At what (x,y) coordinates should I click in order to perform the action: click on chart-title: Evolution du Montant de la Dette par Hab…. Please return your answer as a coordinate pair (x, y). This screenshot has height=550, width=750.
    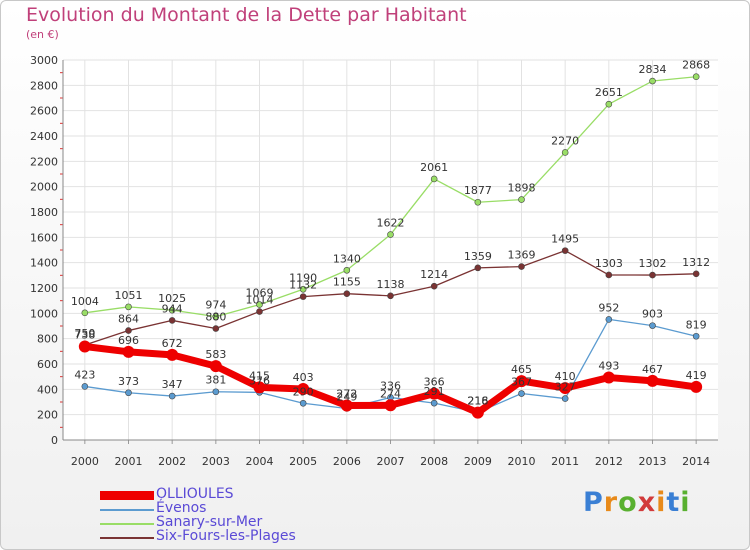
    Looking at the image, I should click on (246, 15).